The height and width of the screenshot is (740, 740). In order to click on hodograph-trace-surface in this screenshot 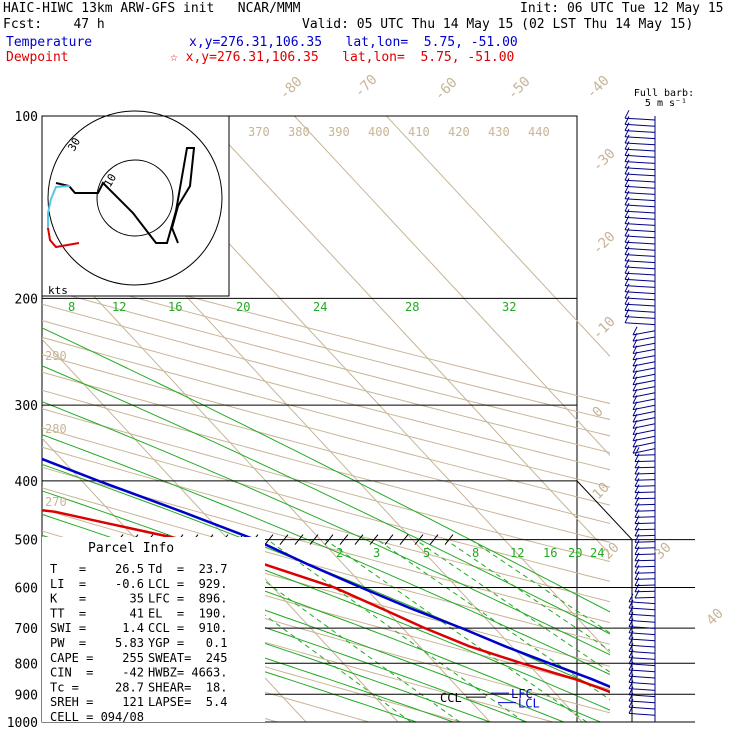, I will do `click(63, 238)`.